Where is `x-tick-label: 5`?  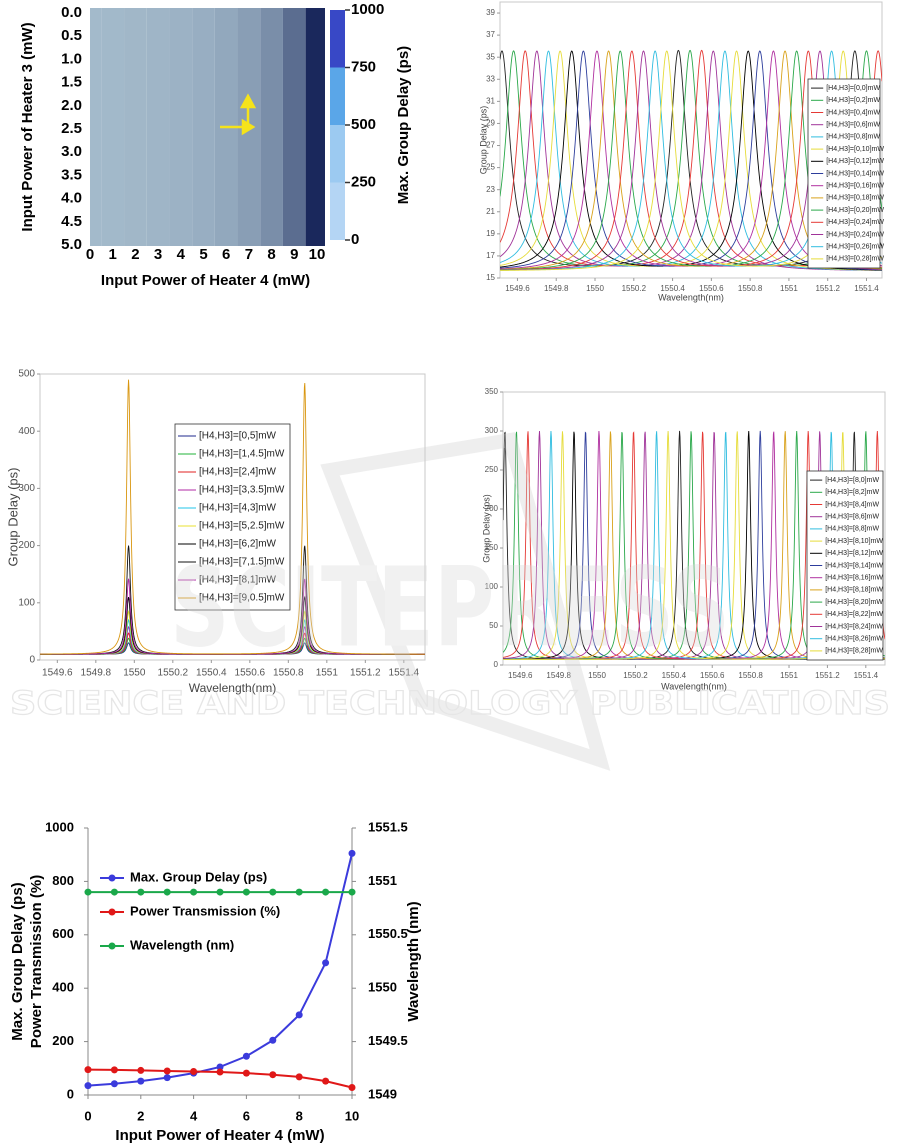
x-tick-label: 5 is located at coordinates (203, 254).